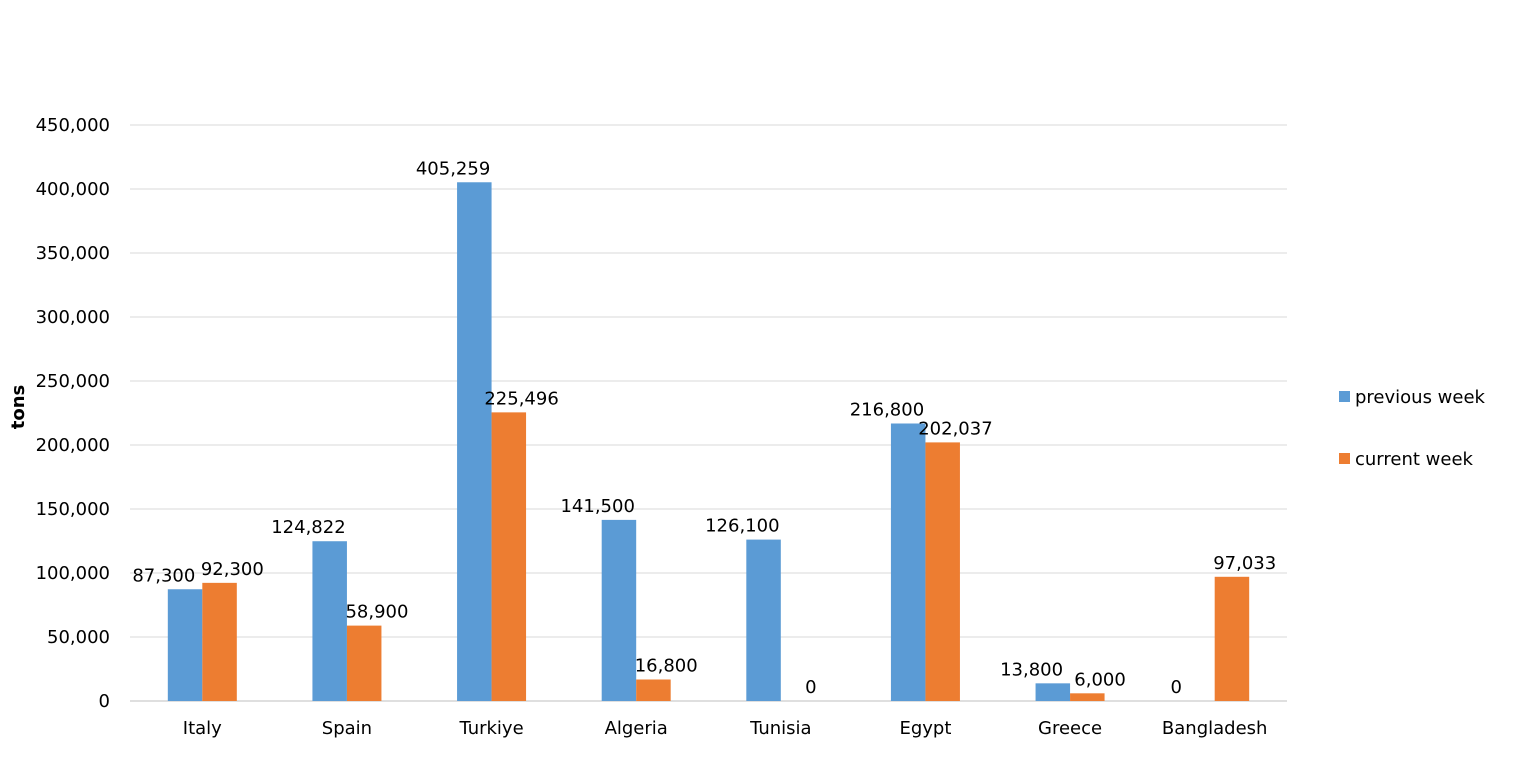 This screenshot has width=1522, height=774. I want to click on y-tick-label: 0, so click(104, 701).